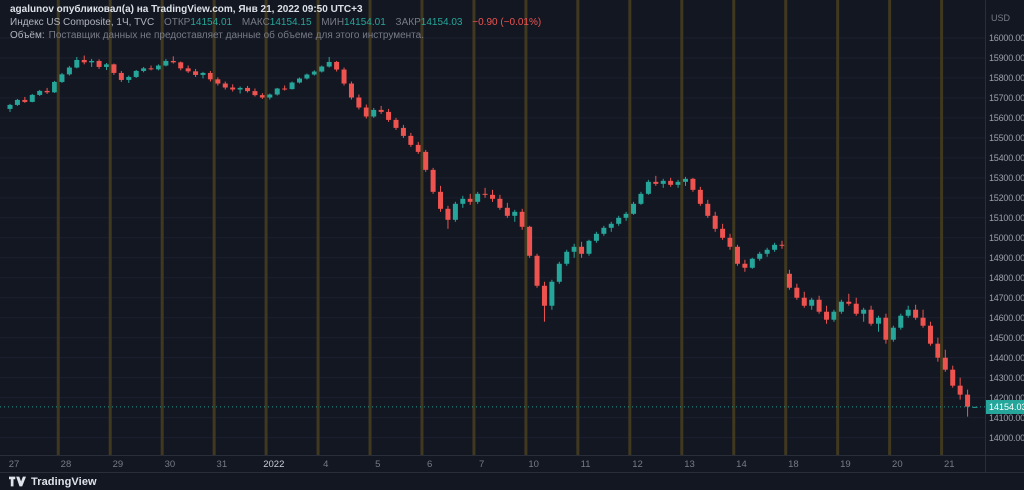  What do you see at coordinates (1006, 397) in the screenshot?
I see `price-tick-label: 14200.00` at bounding box center [1006, 397].